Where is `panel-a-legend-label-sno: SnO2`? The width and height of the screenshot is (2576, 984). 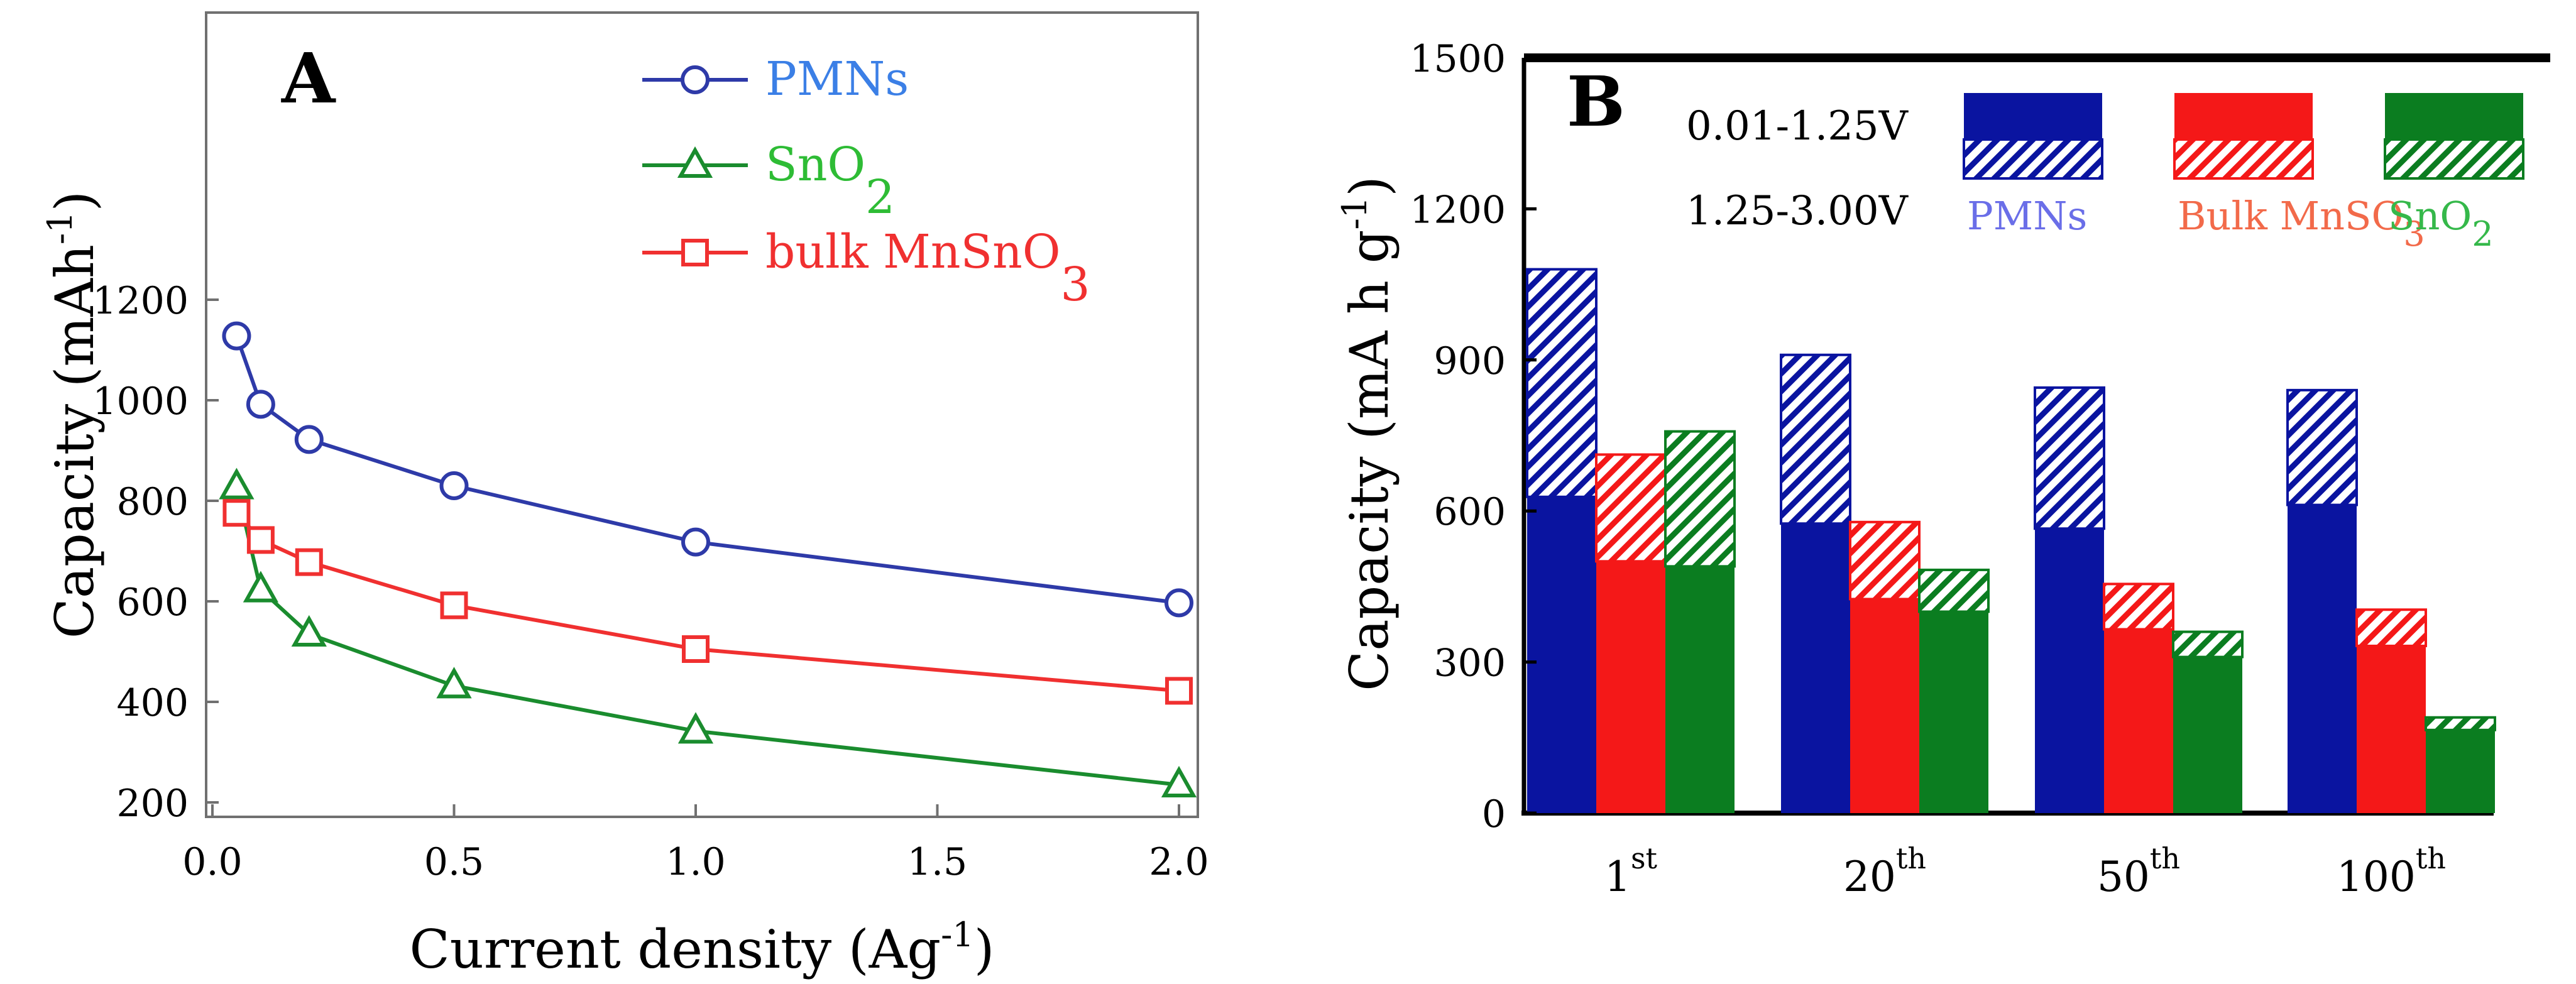
panel-a-legend-label-sno: SnO2 is located at coordinates (830, 181).